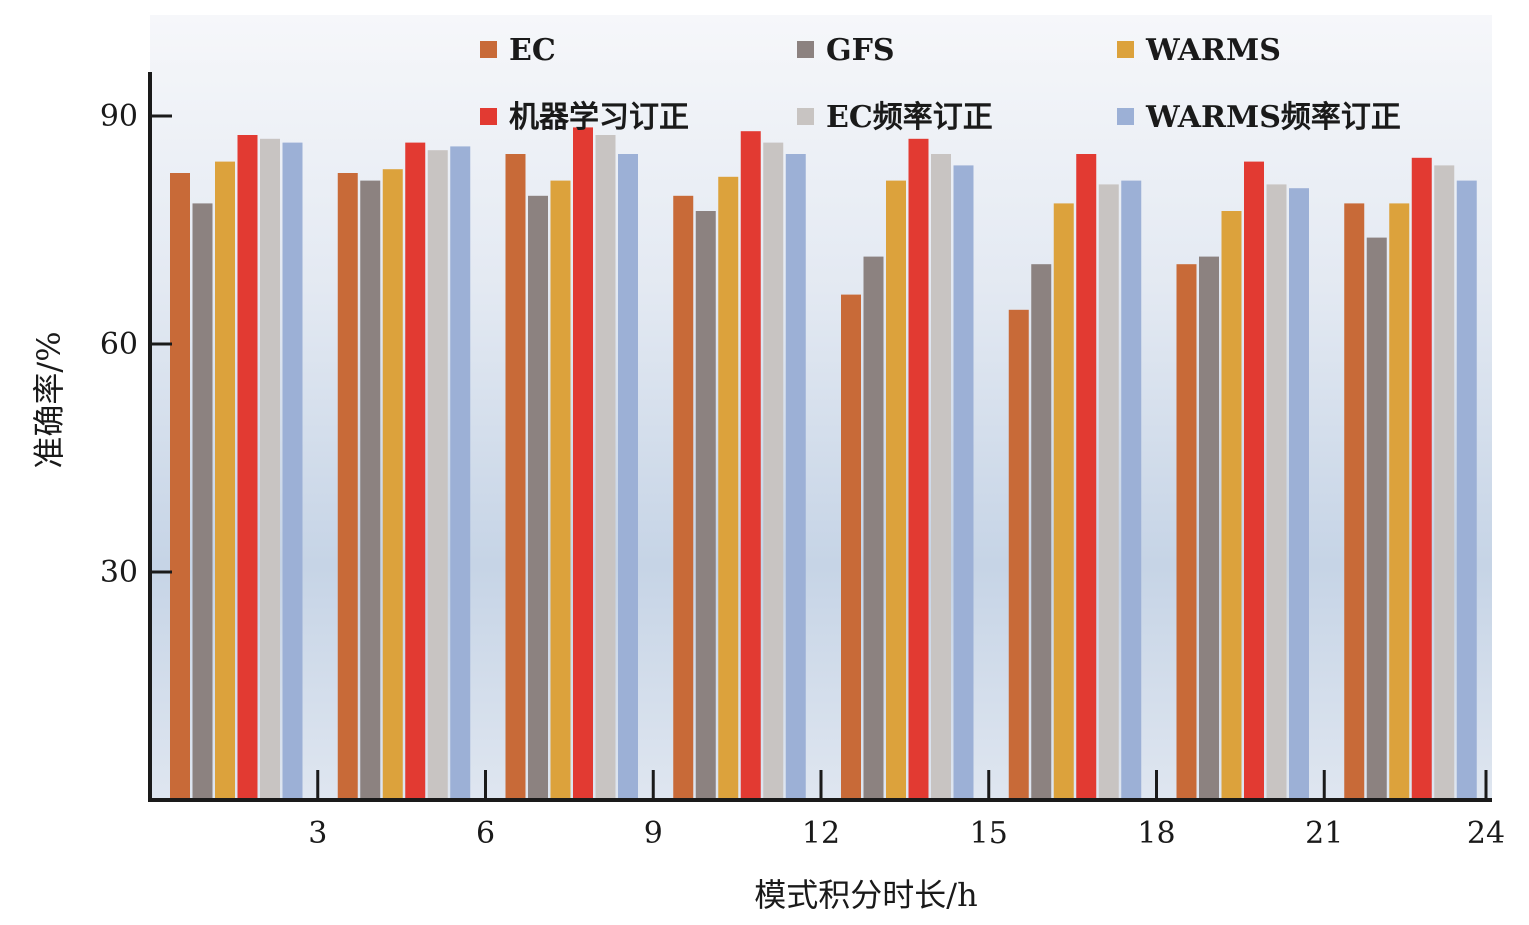  What do you see at coordinates (805, 49) in the screenshot?
I see `legend-swatch-GFS` at bounding box center [805, 49].